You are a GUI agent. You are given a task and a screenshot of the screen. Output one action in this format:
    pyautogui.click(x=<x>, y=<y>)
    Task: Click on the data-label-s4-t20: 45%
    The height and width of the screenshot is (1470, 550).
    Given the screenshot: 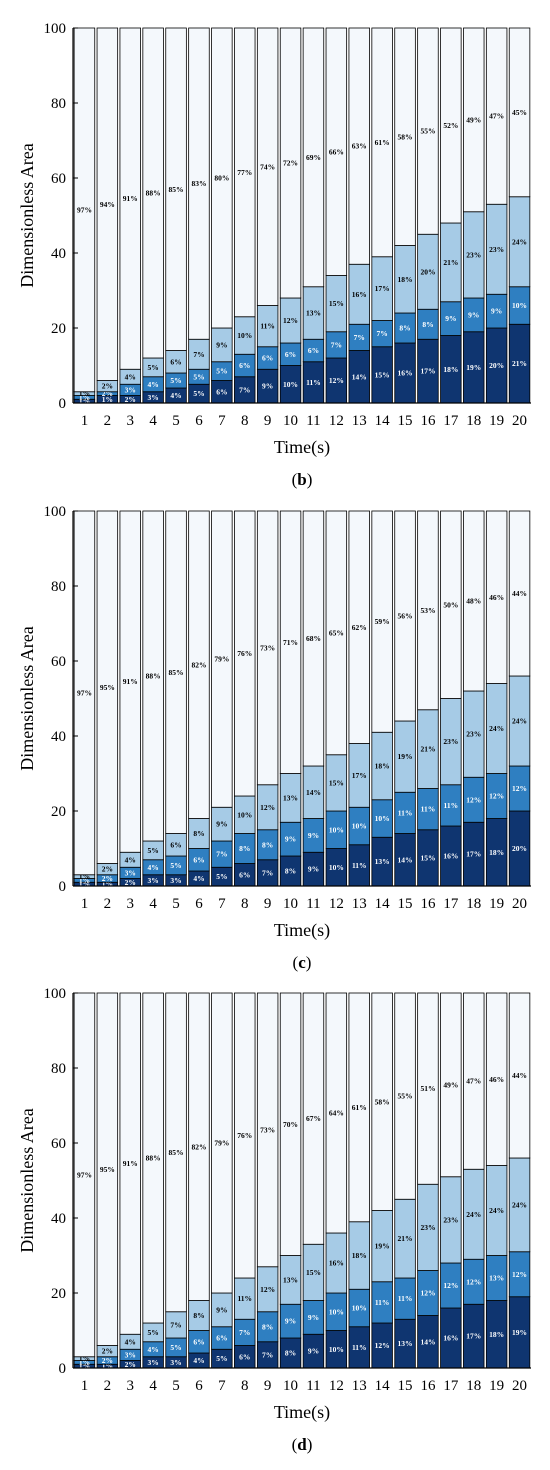 What is the action you would take?
    pyautogui.click(x=519, y=112)
    